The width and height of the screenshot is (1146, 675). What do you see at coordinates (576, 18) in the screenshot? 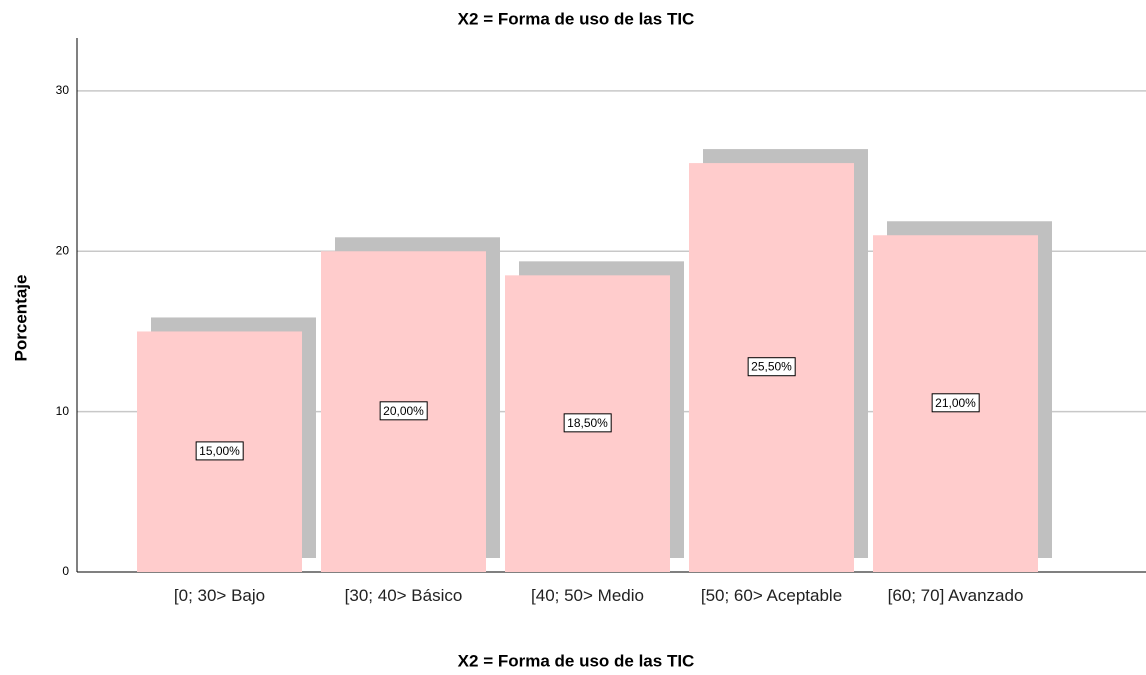
I see `chart-title: X2 = Forma de uso de las TIC` at bounding box center [576, 18].